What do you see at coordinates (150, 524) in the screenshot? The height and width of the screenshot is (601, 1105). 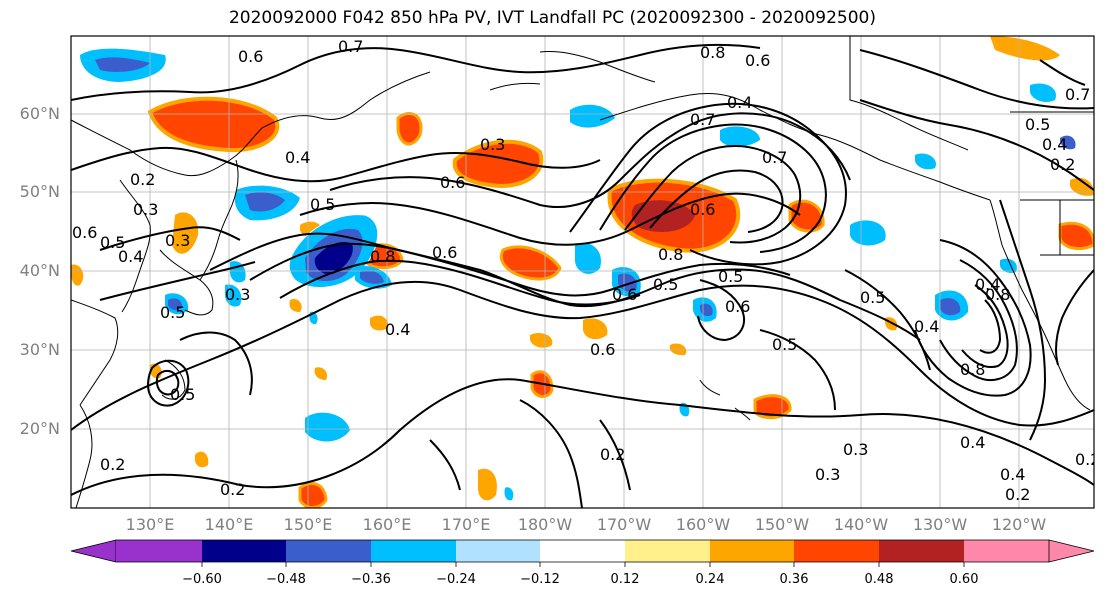 I see `lon-label: 130°E` at bounding box center [150, 524].